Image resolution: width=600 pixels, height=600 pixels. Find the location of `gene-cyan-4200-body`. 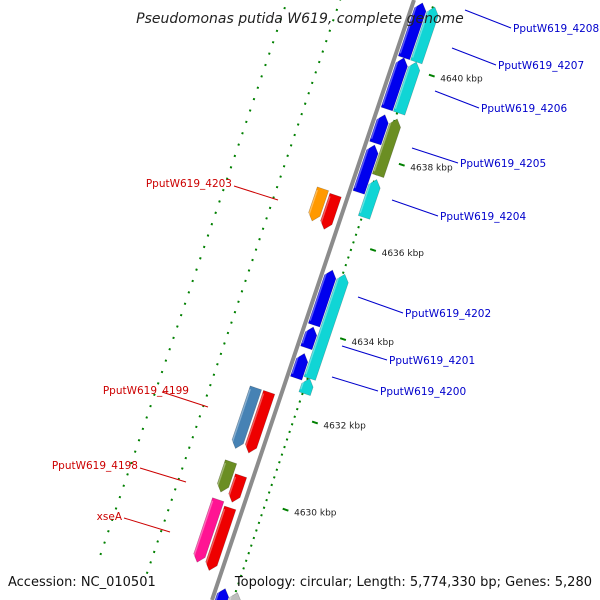

gene-cyan-4200-body is located at coordinates (306, 387).